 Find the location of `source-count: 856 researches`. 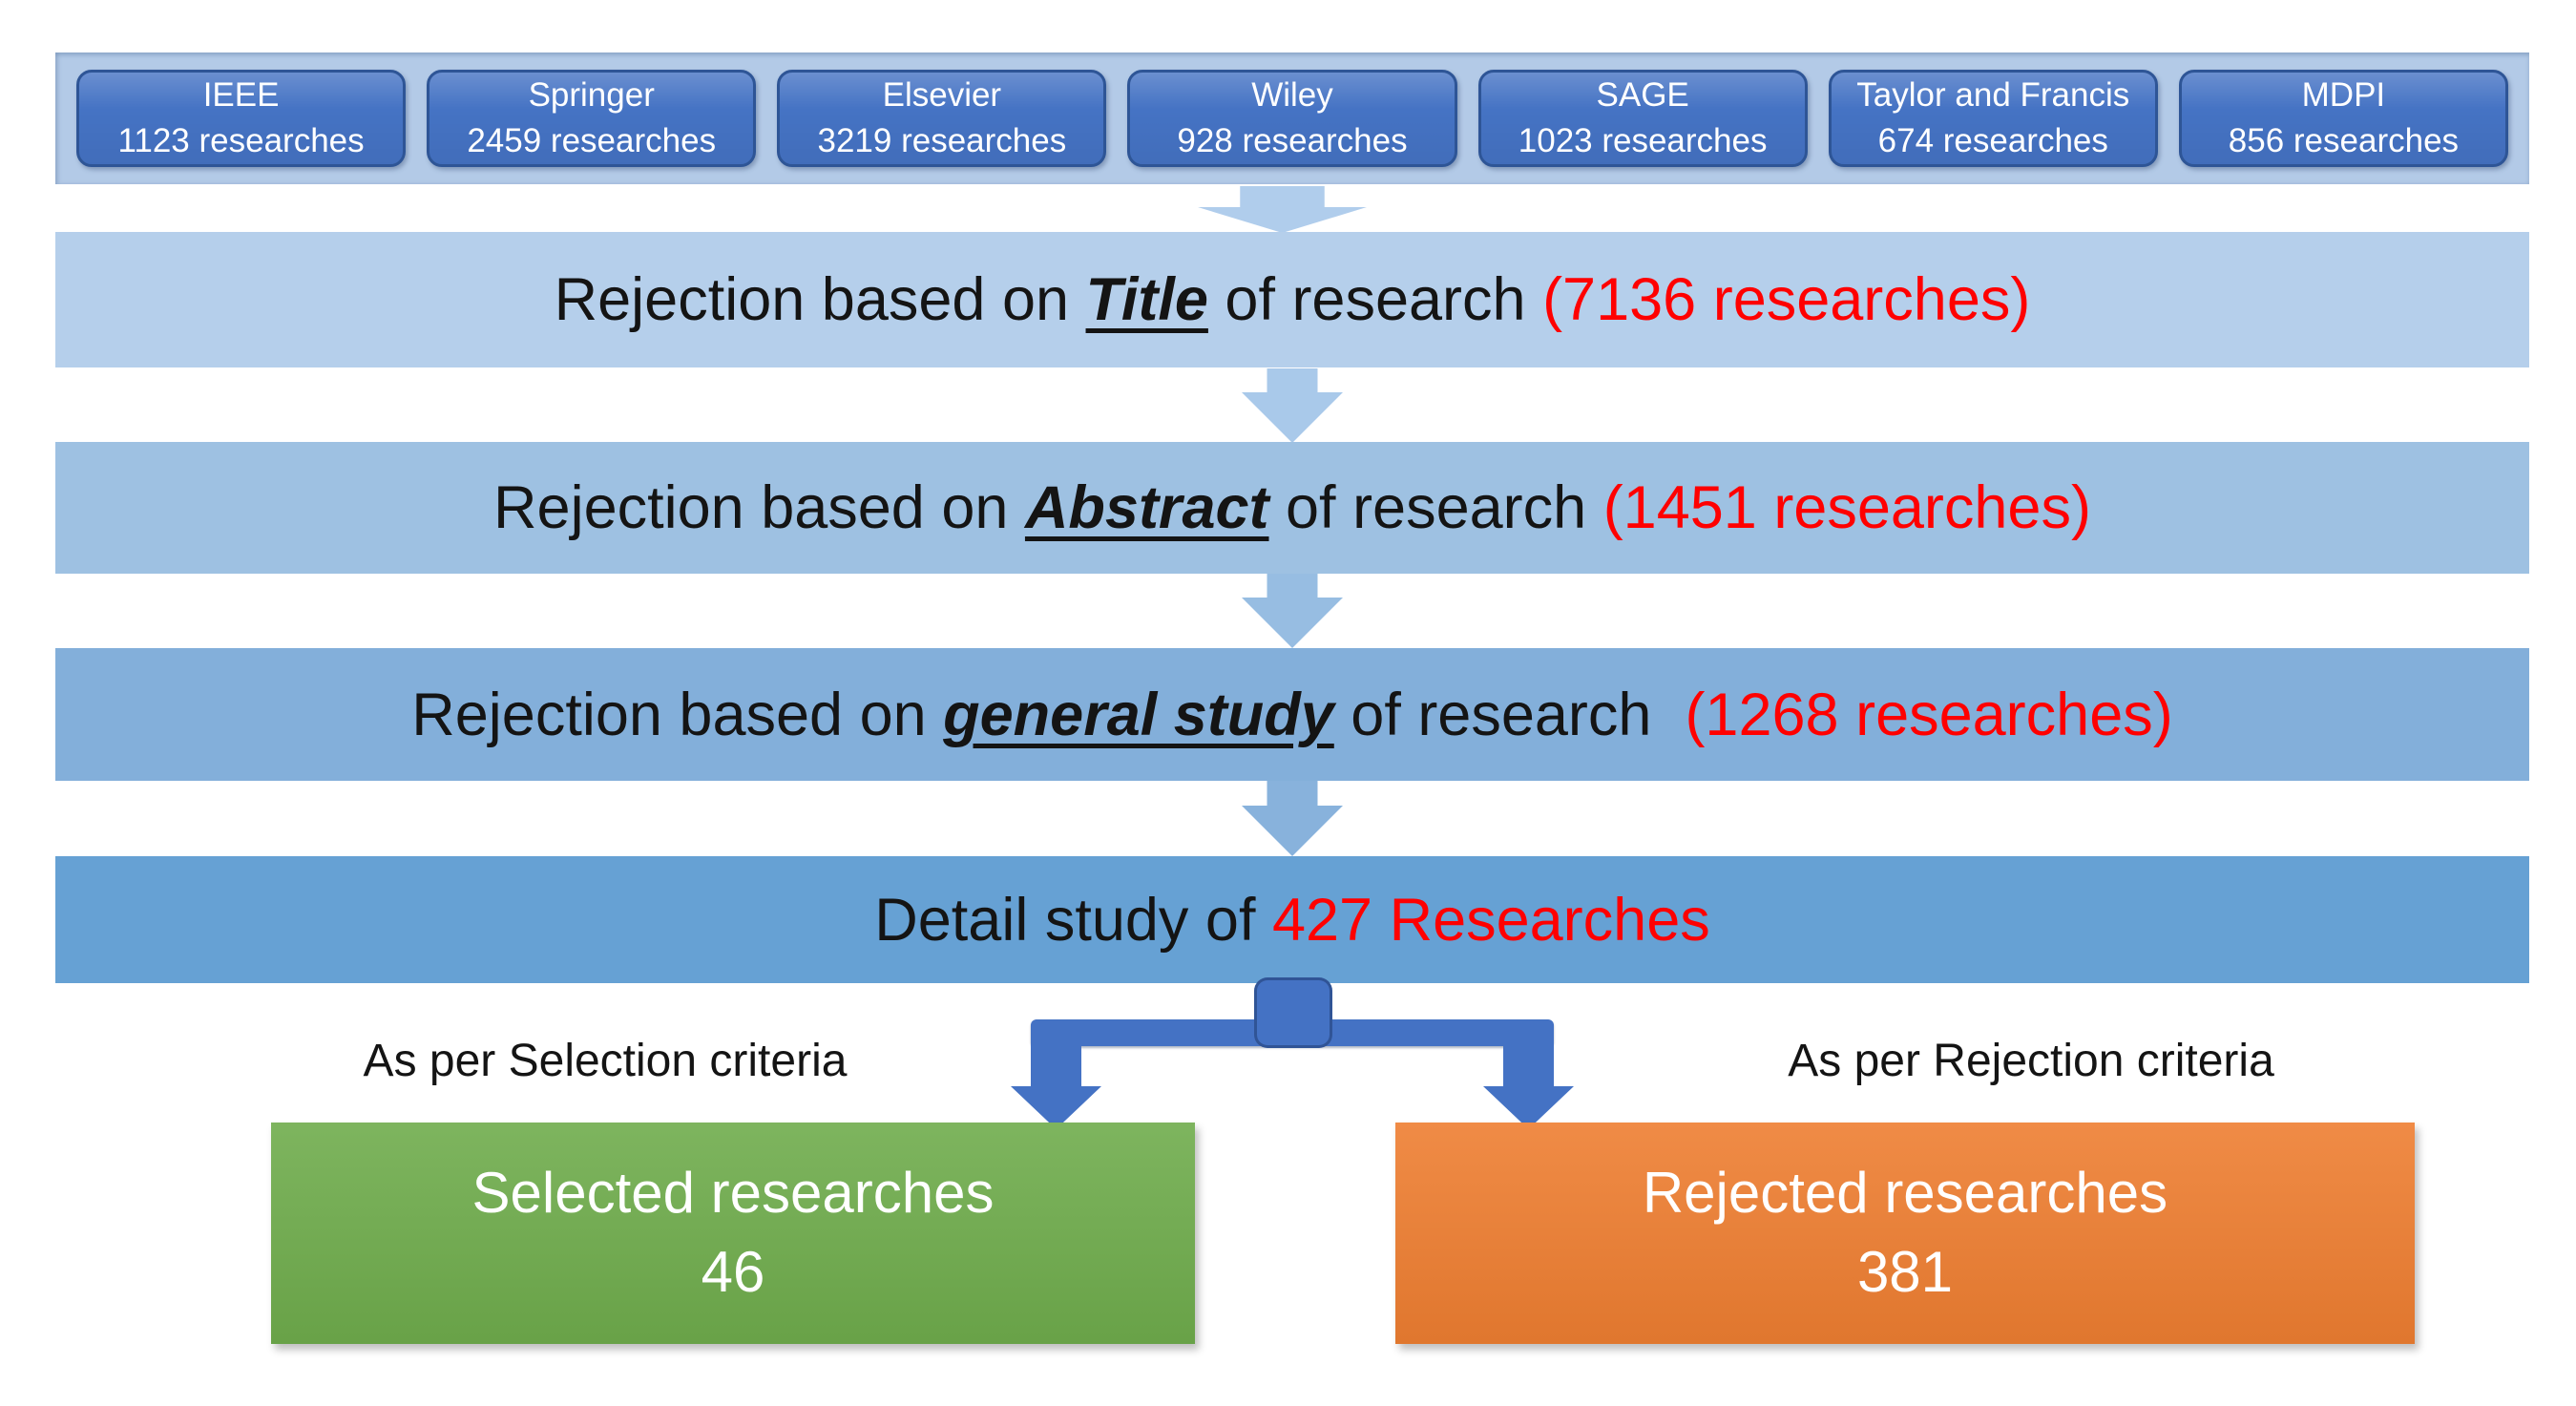

source-count: 856 researches is located at coordinates (2344, 140).